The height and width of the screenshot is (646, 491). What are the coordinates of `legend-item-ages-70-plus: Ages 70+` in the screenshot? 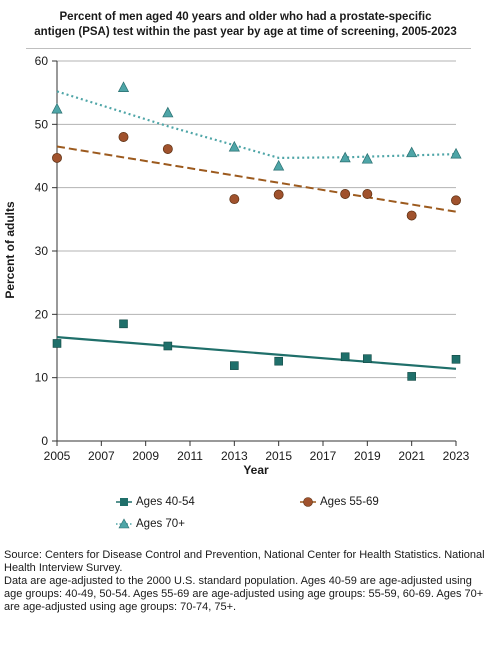 It's located at (150, 524).